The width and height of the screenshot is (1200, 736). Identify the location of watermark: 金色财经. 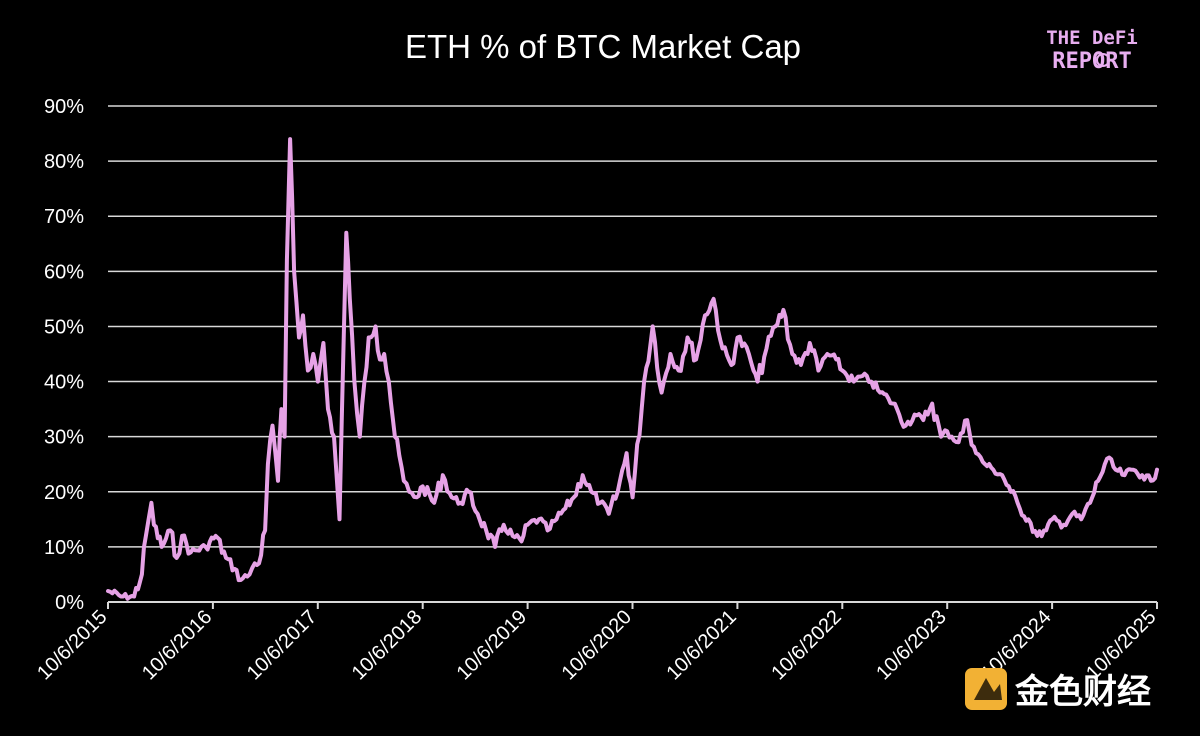
(1058, 690).